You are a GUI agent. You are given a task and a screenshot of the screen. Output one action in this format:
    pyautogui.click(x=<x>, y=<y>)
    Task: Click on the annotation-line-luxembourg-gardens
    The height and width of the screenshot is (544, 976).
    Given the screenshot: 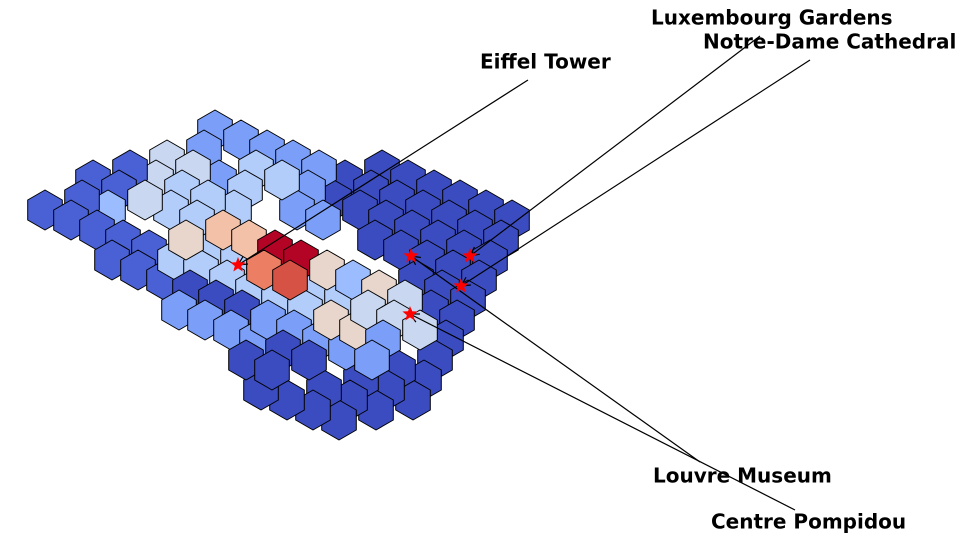 What is the action you would take?
    pyautogui.click(x=615, y=146)
    